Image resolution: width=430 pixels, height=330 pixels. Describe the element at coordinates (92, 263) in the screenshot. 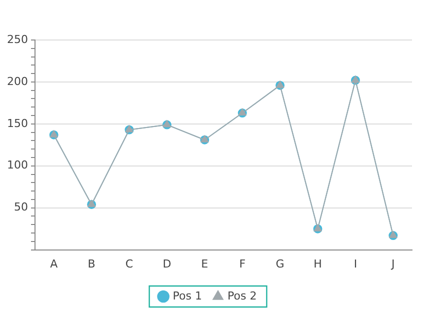

I see `x-tick-label: B` at that location.